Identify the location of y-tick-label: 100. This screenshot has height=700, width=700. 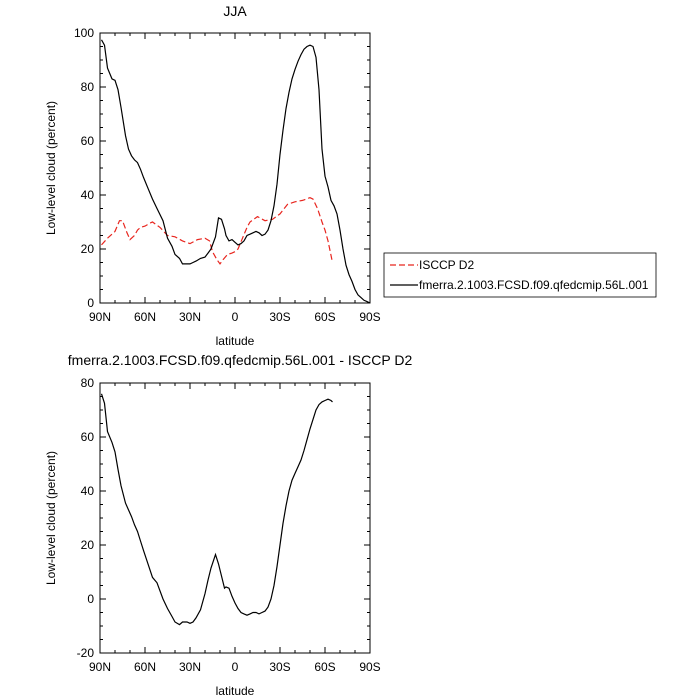
(84, 33).